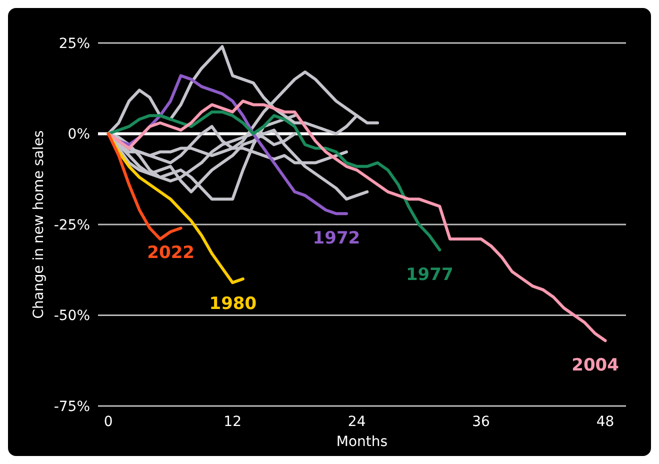 The height and width of the screenshot is (464, 659). Describe the element at coordinates (170, 253) in the screenshot. I see `series-label: 2022` at that location.